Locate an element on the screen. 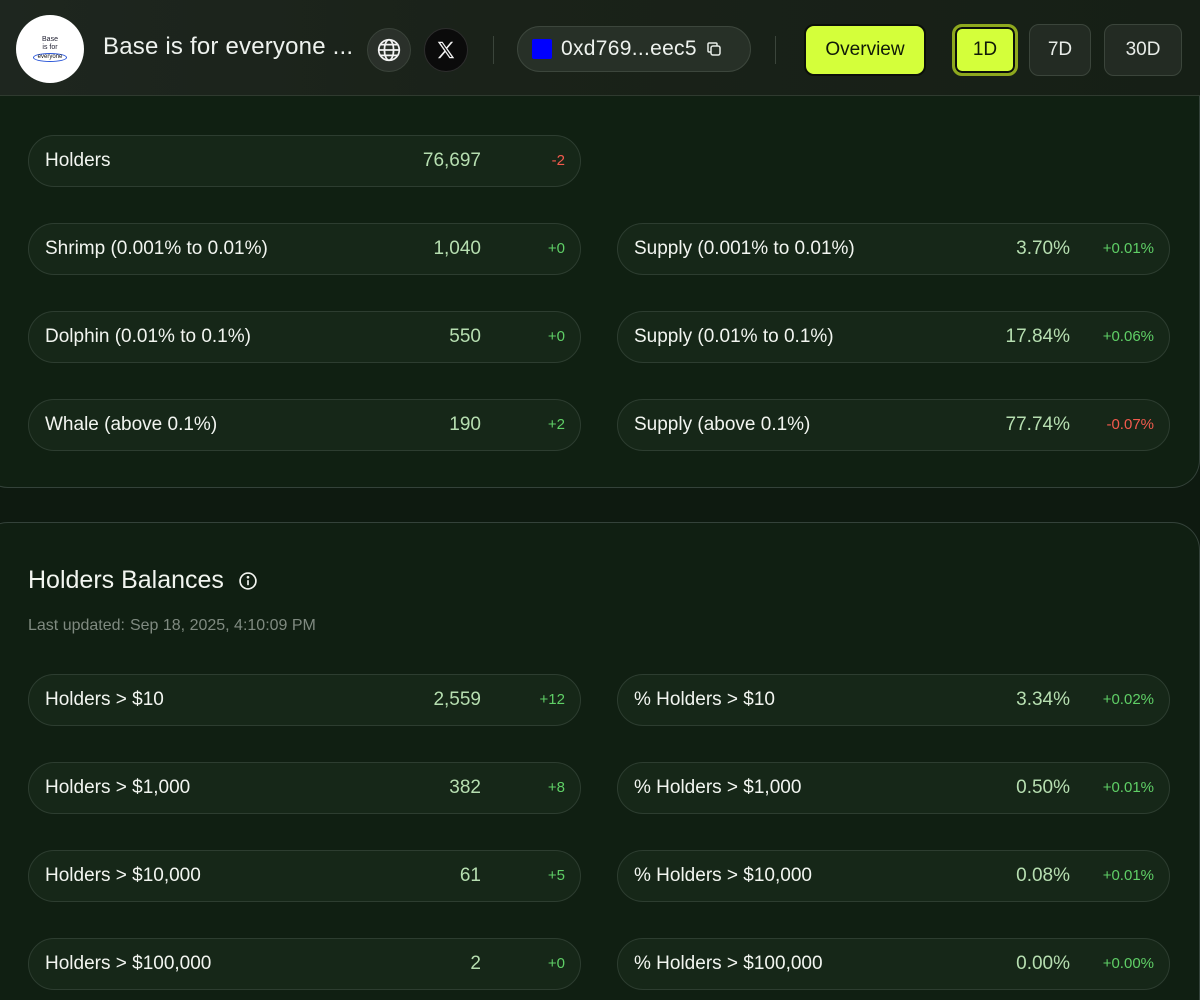 This screenshot has width=1200, height=1000. contract-address-chip: 0xd769...eec5 is located at coordinates (634, 49).